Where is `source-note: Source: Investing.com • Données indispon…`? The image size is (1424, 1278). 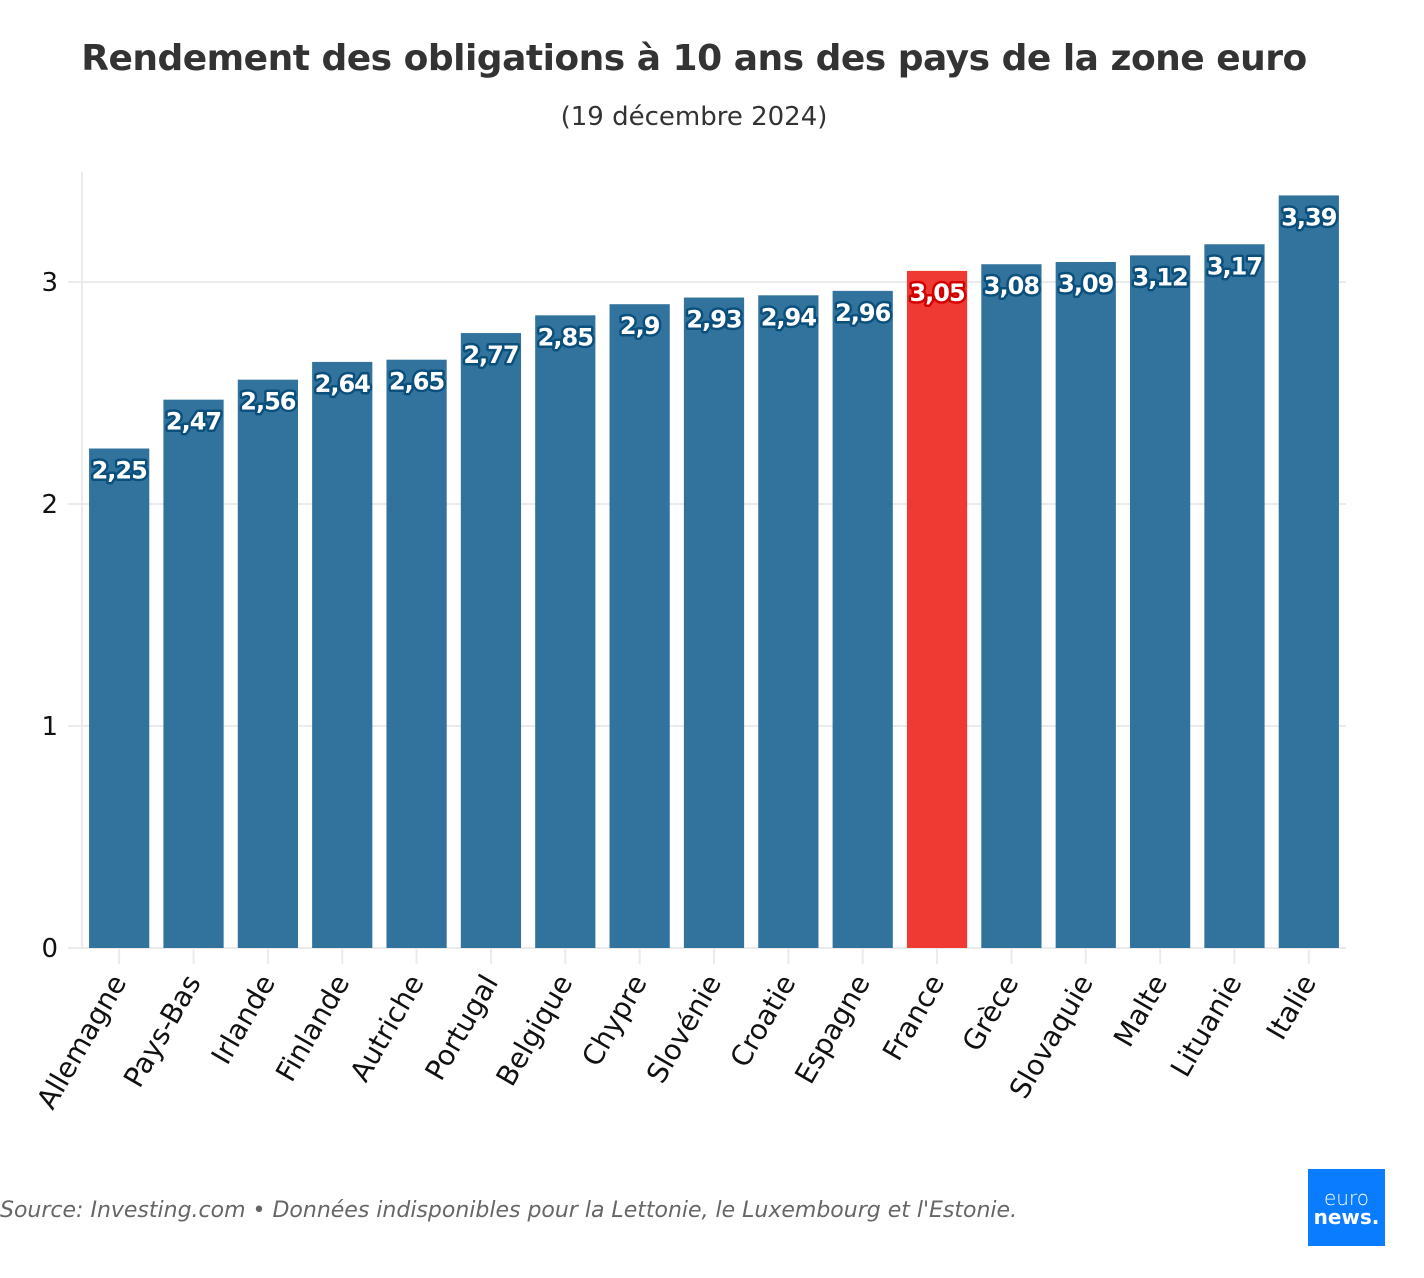 source-note: Source: Investing.com • Données indispon… is located at coordinates (509, 1210).